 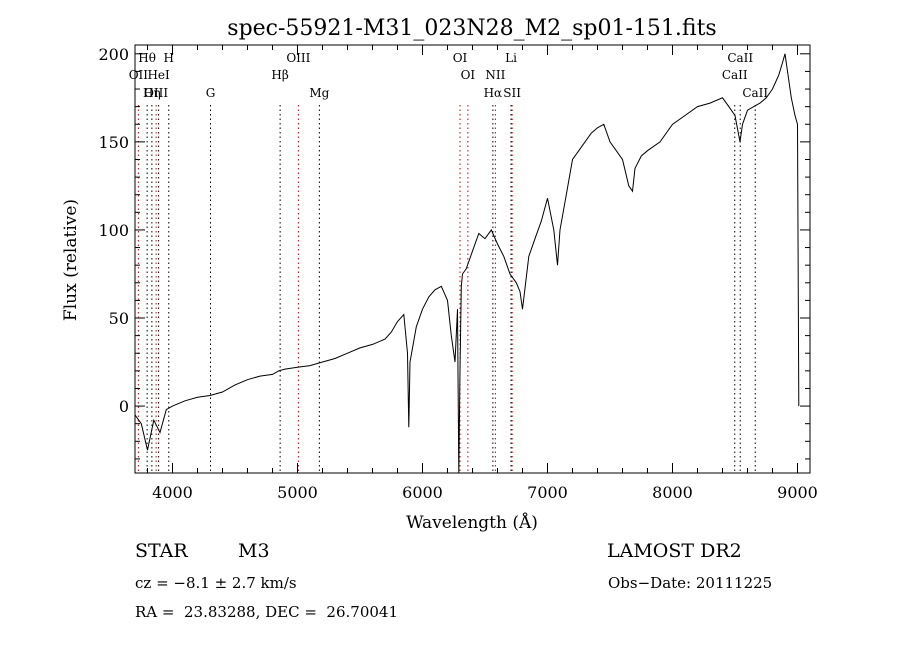 I want to click on spectral-line-label: Mg, so click(x=319, y=93).